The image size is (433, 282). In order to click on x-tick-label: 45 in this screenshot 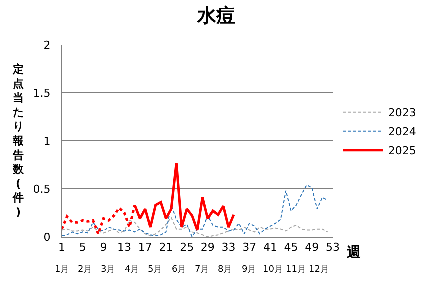, I will do `click(291, 247)`.